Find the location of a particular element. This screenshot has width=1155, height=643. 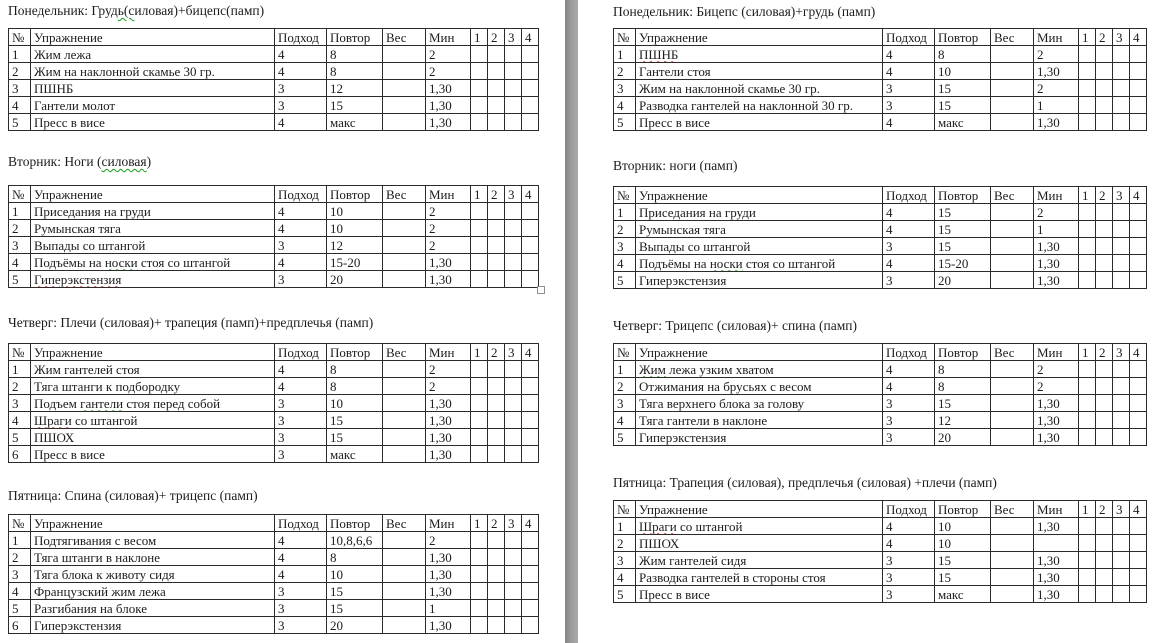

reps-cell: 12 is located at coordinates (354, 88).